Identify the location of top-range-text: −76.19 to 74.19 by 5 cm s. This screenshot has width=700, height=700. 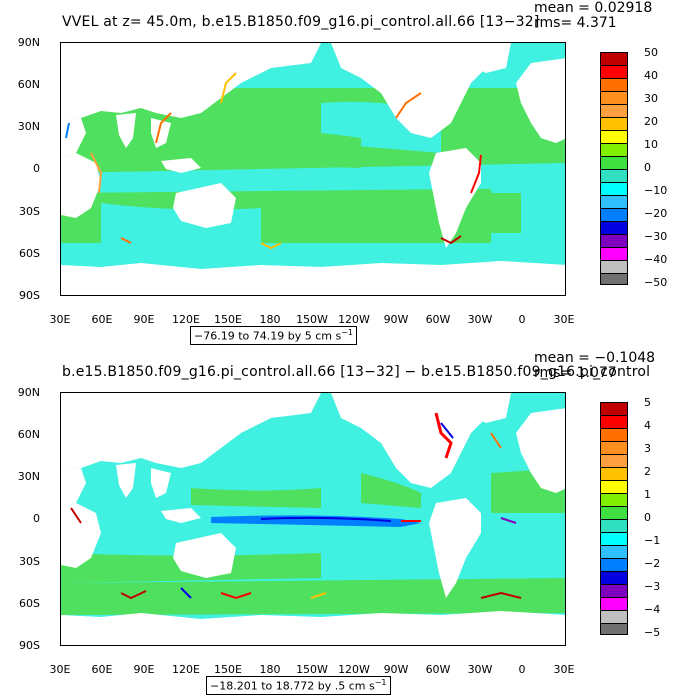
(268, 336).